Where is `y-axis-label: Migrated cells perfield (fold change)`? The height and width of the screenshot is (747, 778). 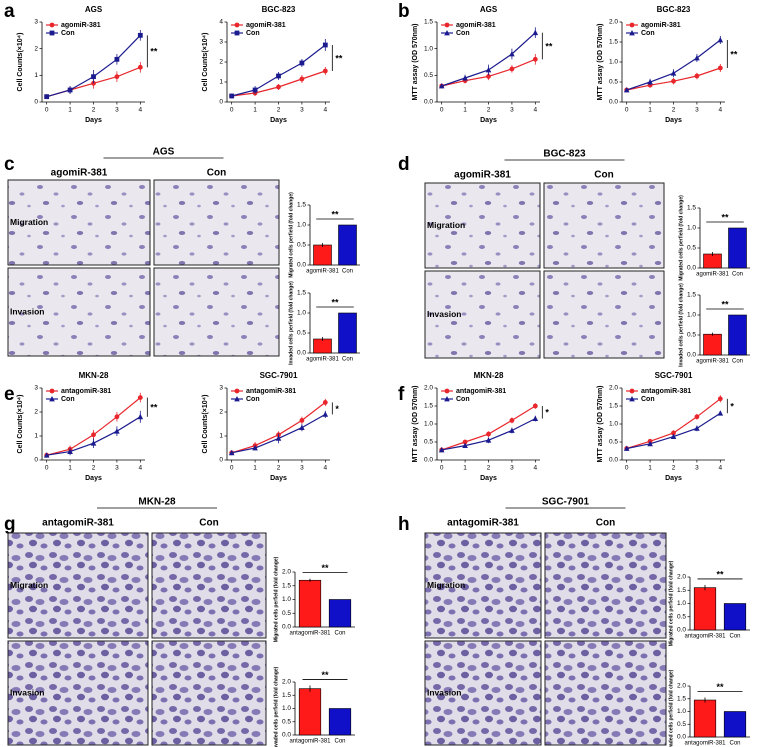 y-axis-label: Migrated cells perfield (fold change) is located at coordinates (671, 603).